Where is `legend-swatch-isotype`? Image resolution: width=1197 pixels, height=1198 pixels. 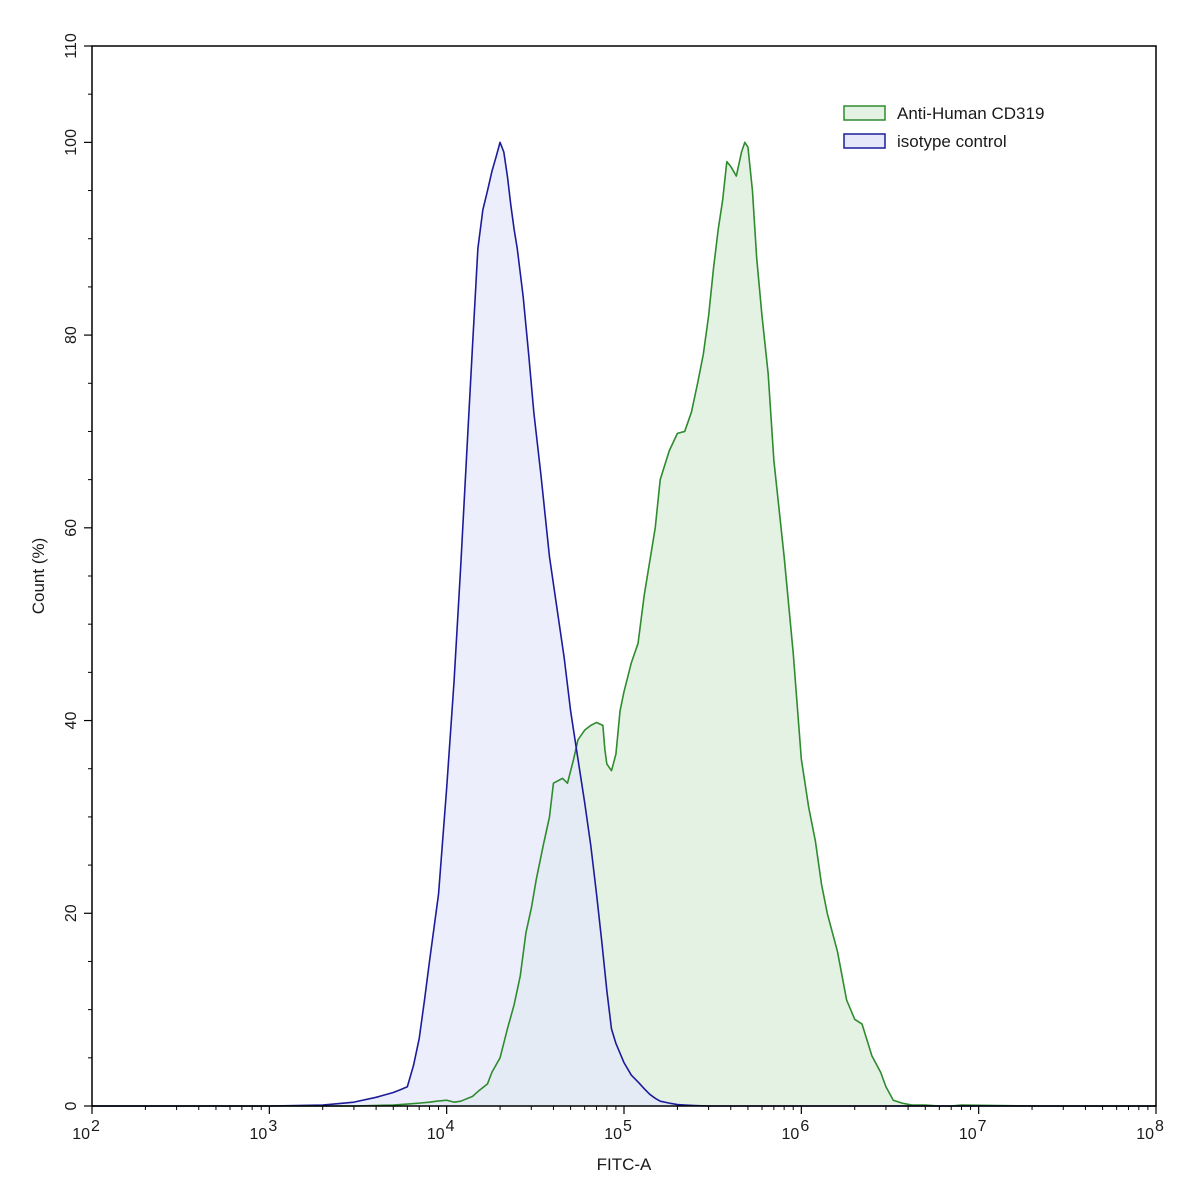 legend-swatch-isotype is located at coordinates (864, 141).